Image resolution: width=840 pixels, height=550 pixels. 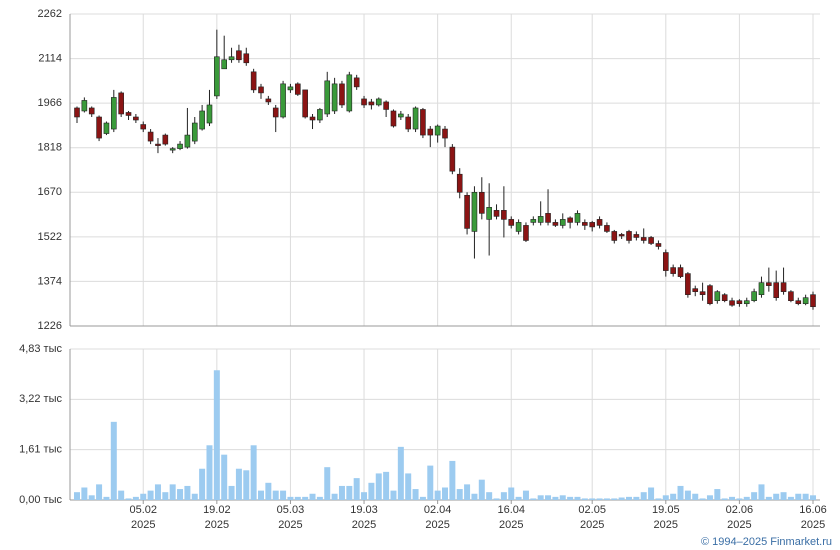 I want to click on x-tick-label: 16.04, so click(x=511, y=510).